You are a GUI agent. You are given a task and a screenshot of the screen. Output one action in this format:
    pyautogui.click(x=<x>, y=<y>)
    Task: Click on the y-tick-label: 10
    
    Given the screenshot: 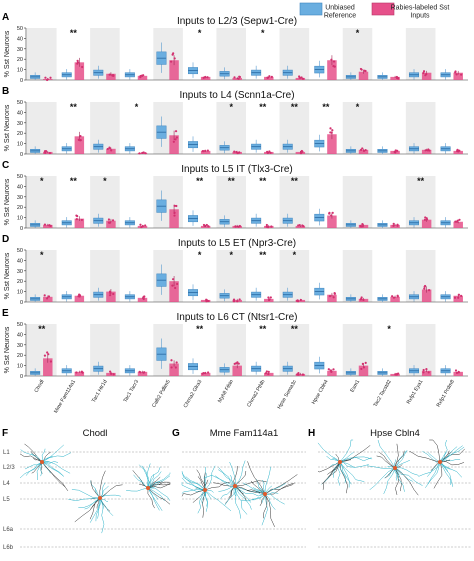 What is the action you would take?
    pyautogui.click(x=20, y=293)
    